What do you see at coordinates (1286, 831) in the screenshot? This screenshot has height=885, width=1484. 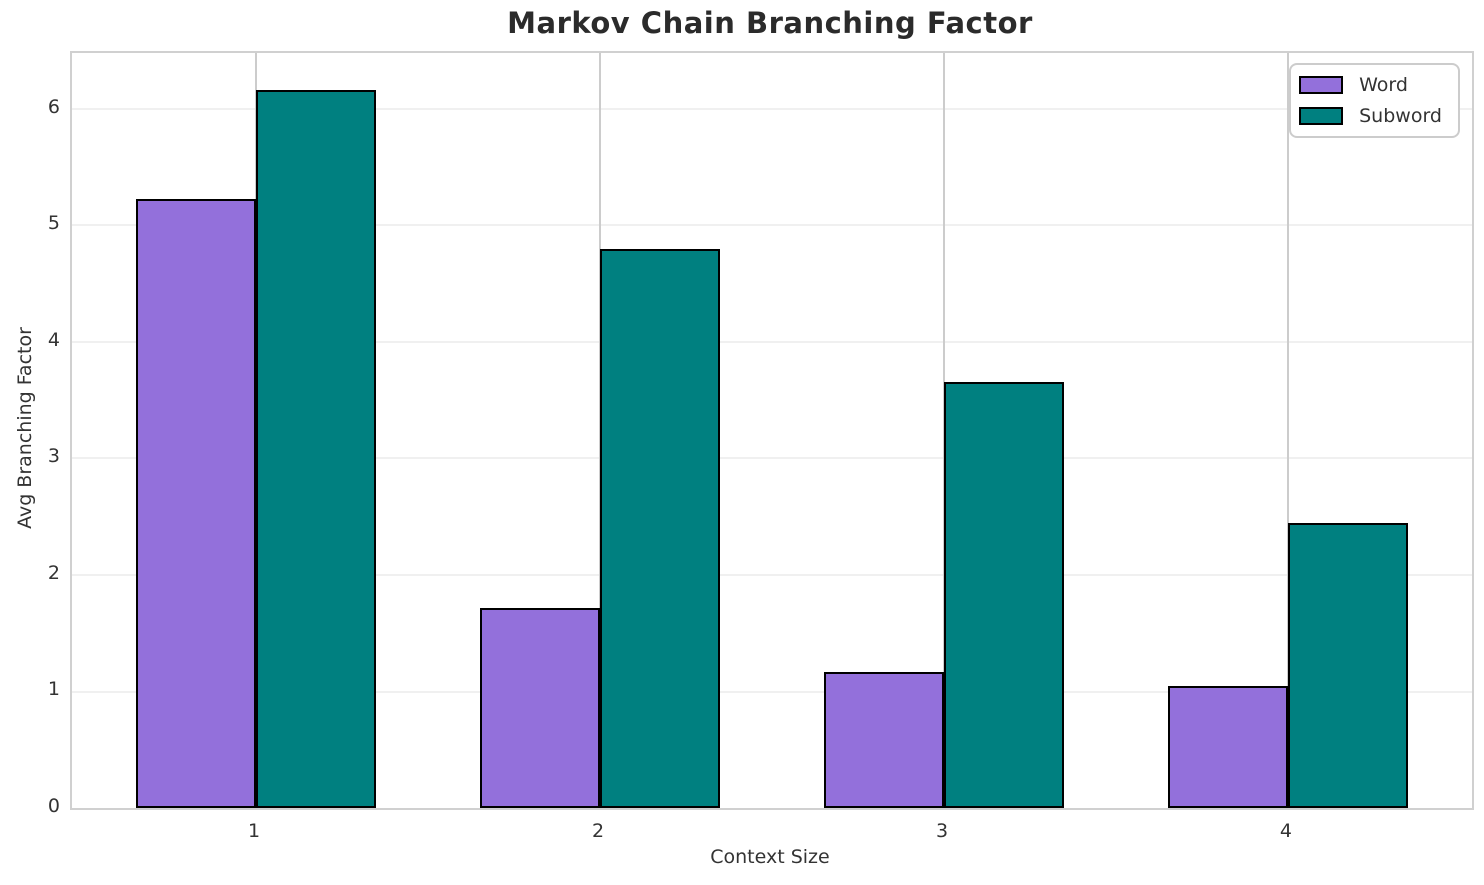 I see `x-tick-label: 4` at bounding box center [1286, 831].